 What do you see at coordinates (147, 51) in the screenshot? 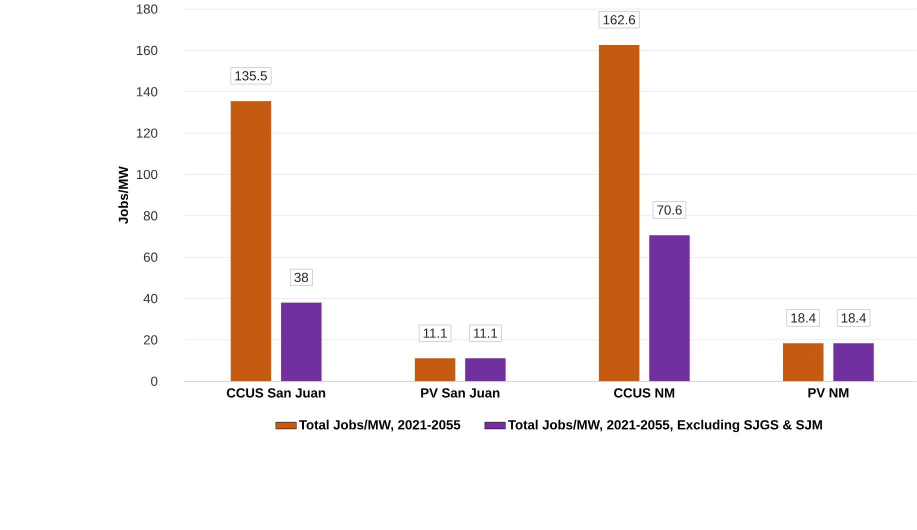
I see `y-tick-label: 160` at bounding box center [147, 51].